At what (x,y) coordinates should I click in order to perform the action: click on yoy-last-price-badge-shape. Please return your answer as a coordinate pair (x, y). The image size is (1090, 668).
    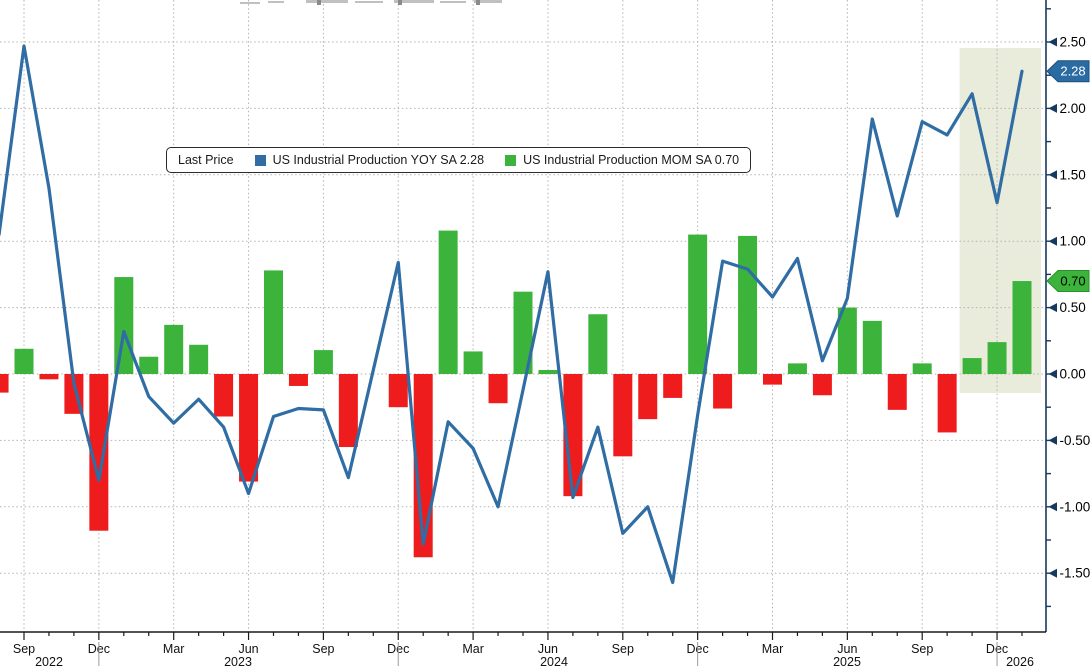
    Looking at the image, I should click on (1068, 71).